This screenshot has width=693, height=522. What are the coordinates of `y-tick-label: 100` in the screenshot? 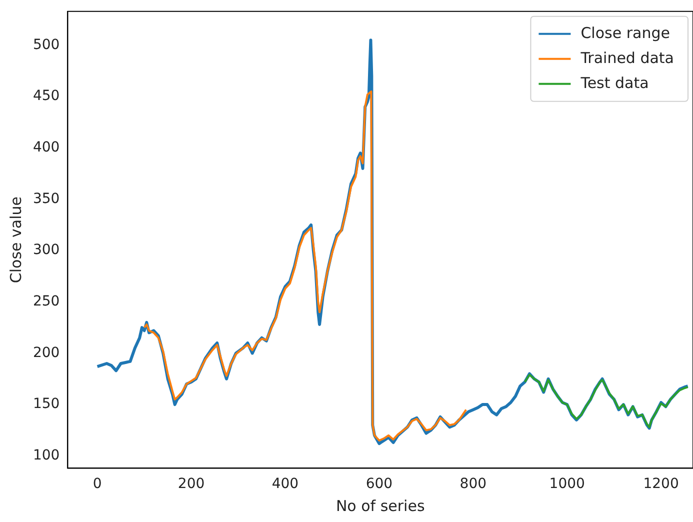 It's located at (46, 456).